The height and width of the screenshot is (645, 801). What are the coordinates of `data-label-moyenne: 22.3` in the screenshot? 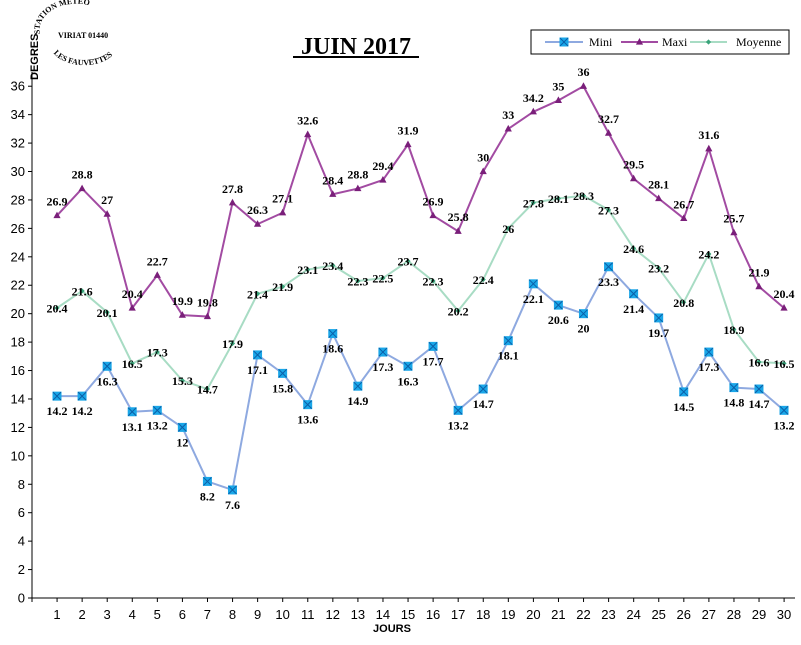 It's located at (433, 281).